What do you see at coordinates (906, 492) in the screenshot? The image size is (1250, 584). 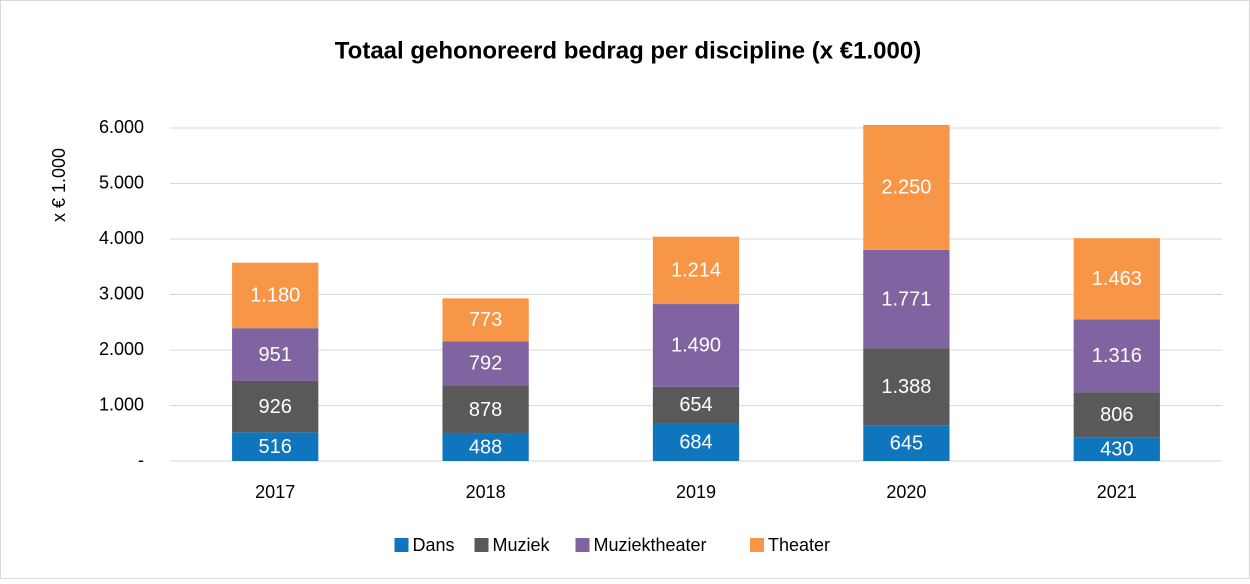 I see `x-tick-label: 2020` at bounding box center [906, 492].